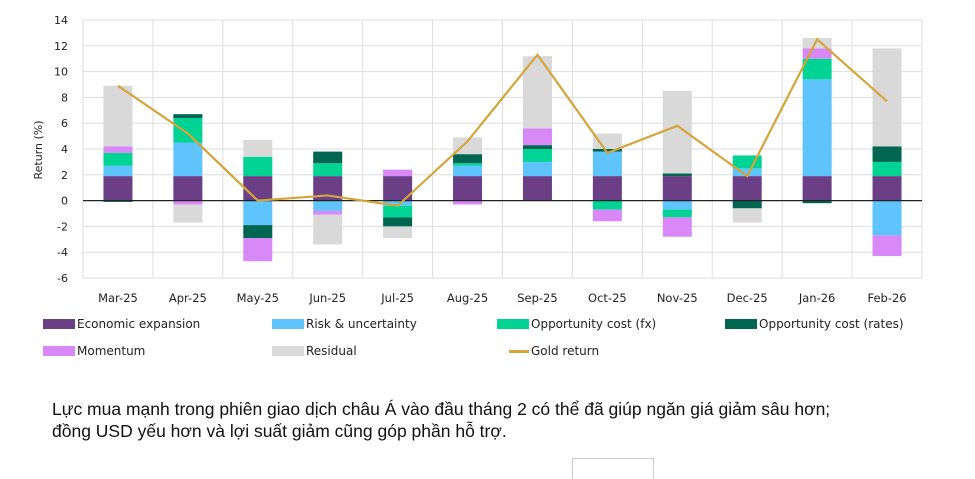  Describe the element at coordinates (607, 298) in the screenshot. I see `x-tick-label: Oct-25` at that location.